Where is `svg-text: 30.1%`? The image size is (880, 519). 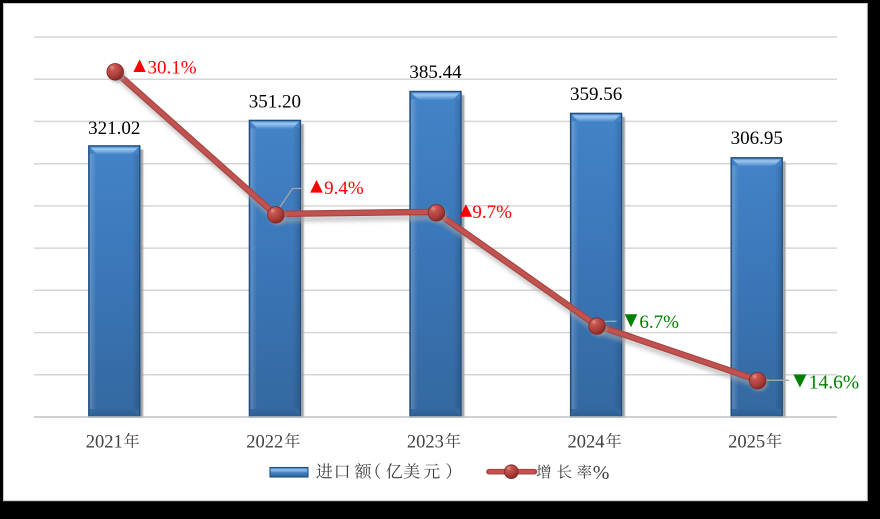 svg-text: 30.1% is located at coordinates (172, 67).